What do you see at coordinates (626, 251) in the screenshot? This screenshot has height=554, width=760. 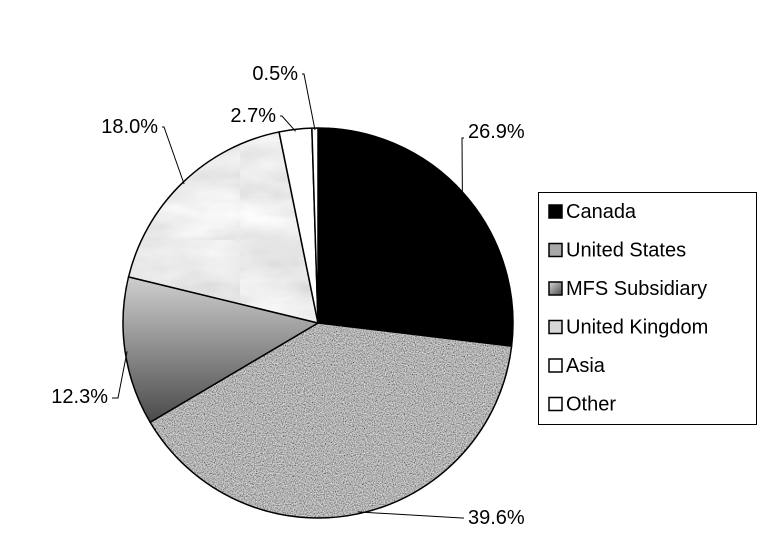 I see `legend-label-united-states: United States` at bounding box center [626, 251].